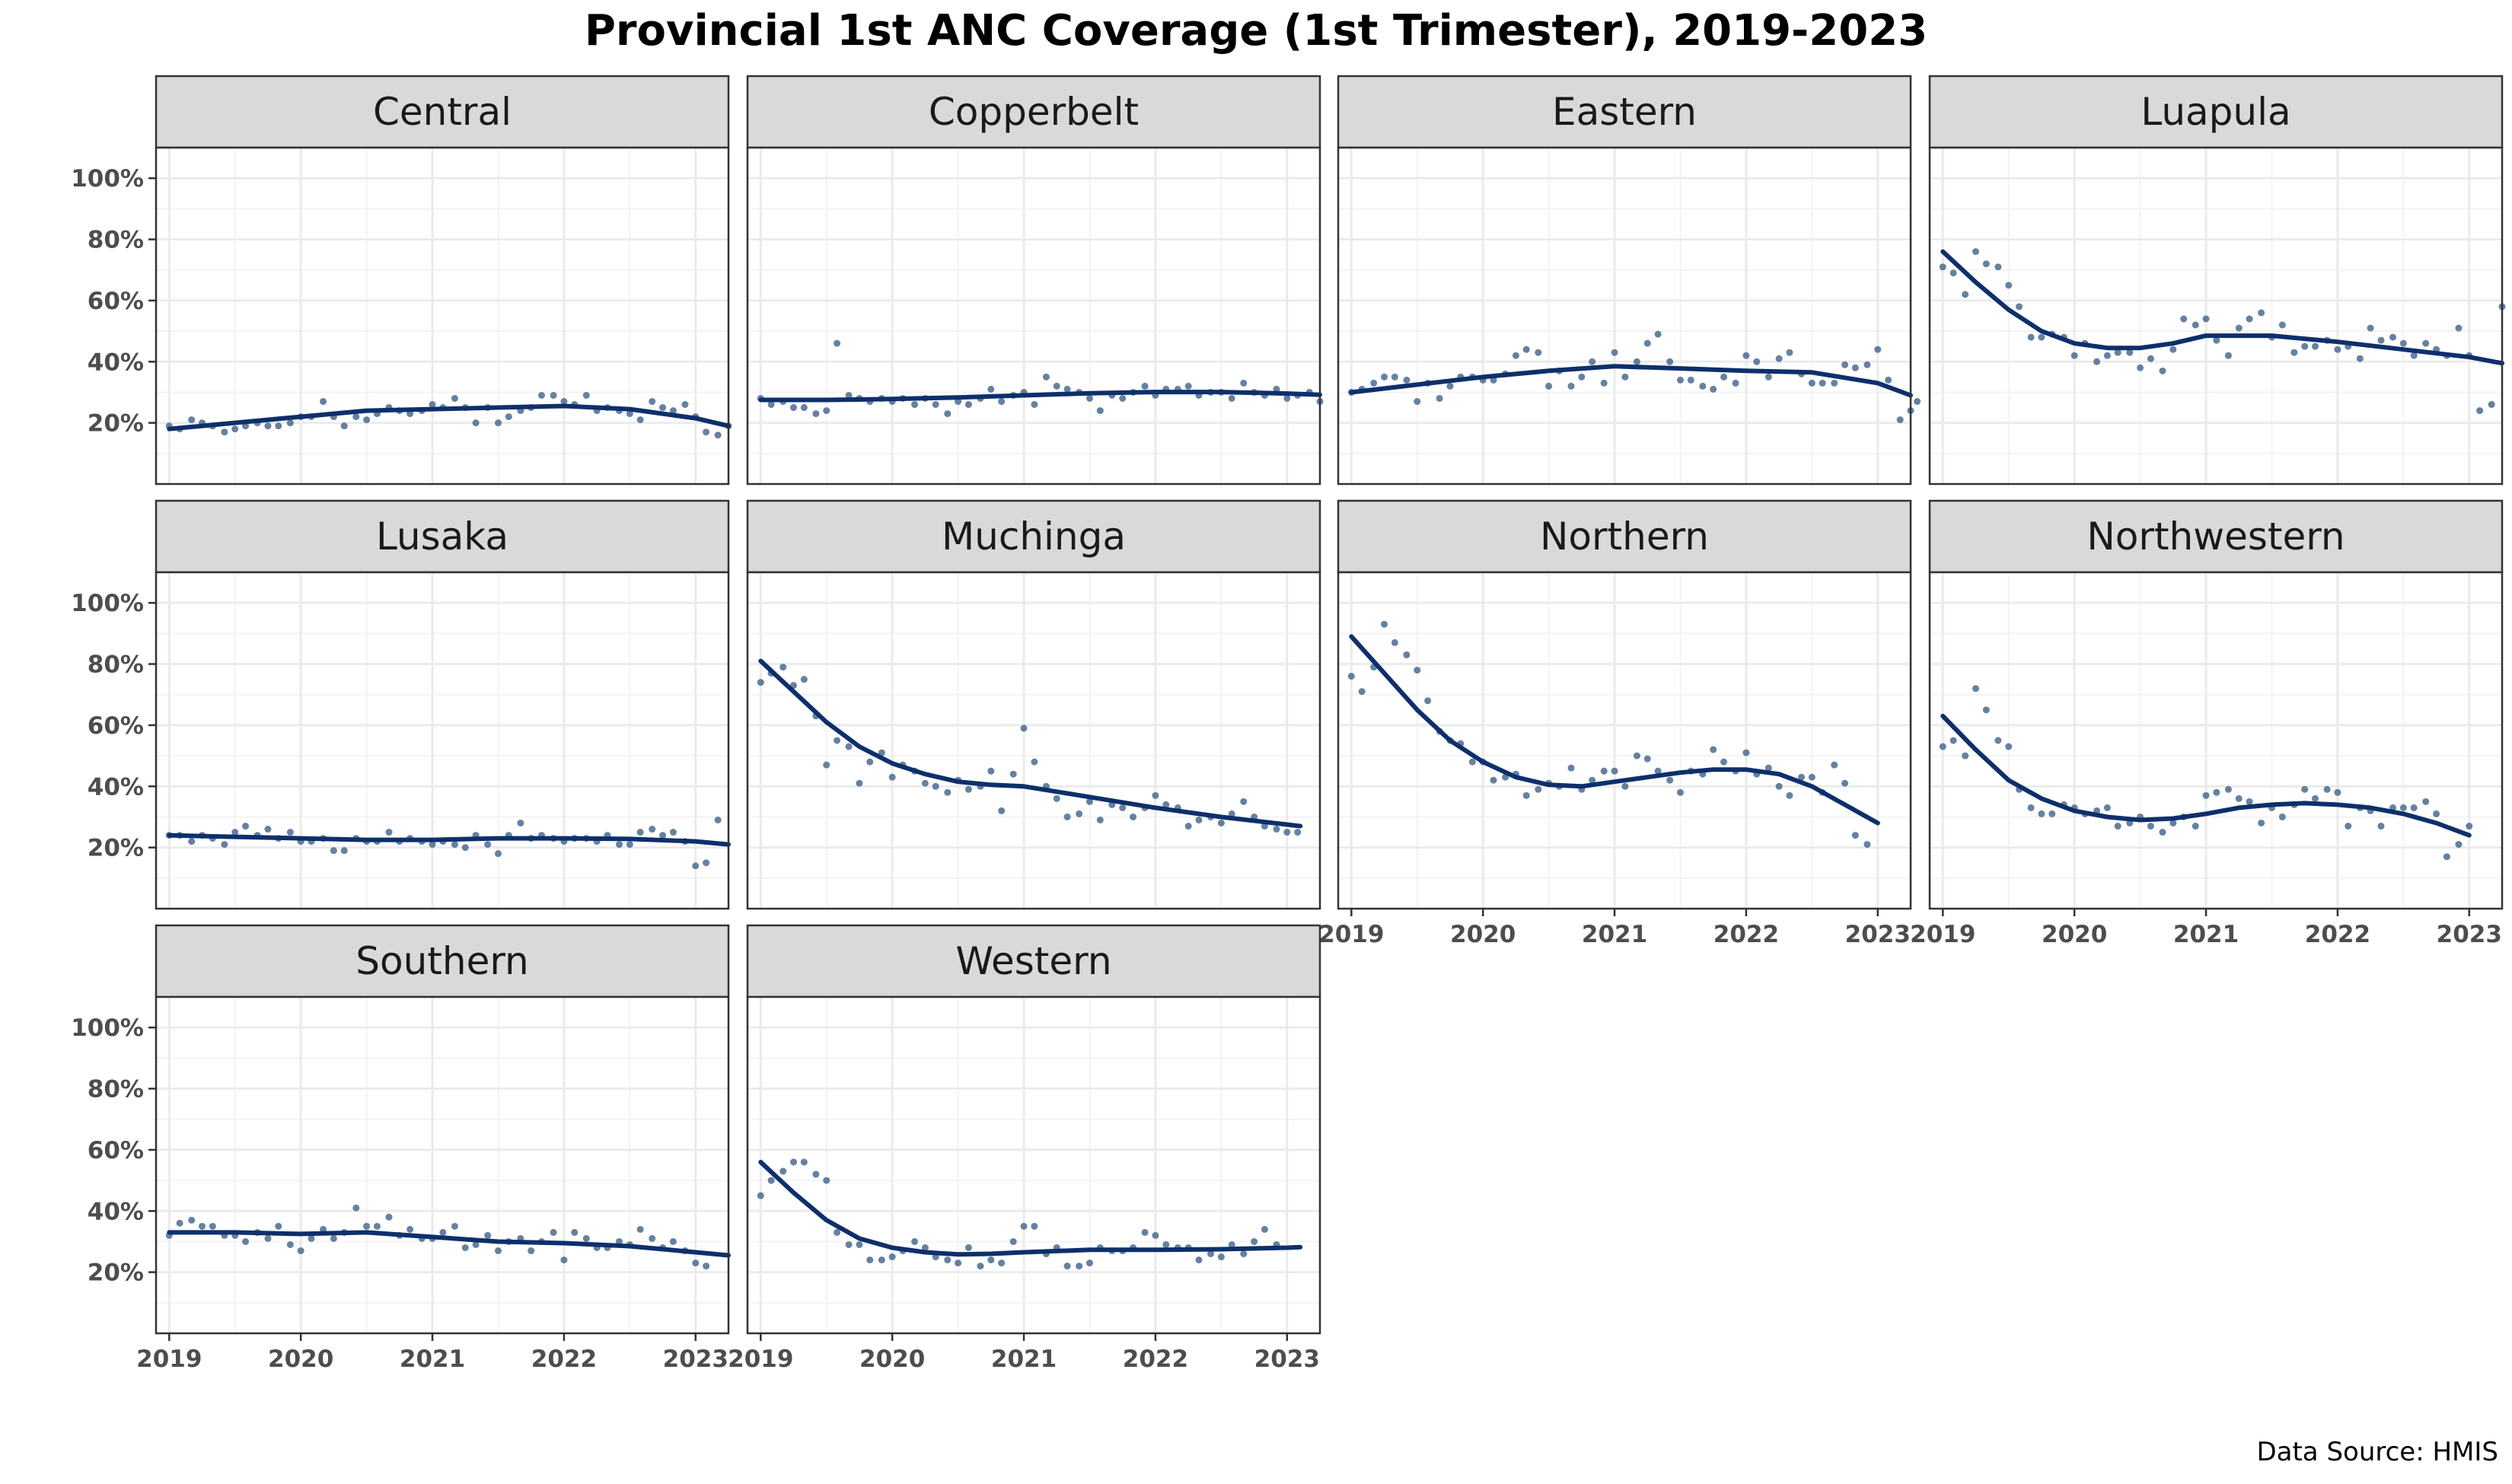  I want to click on strip-label: Southern, so click(441, 961).